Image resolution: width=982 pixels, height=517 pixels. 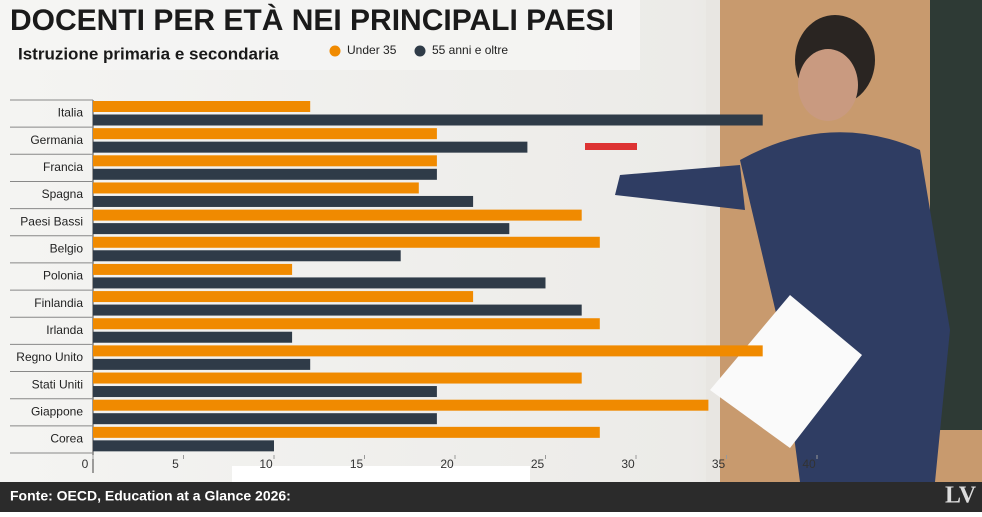 I want to click on y-tick-label: Belgio, so click(x=67, y=249).